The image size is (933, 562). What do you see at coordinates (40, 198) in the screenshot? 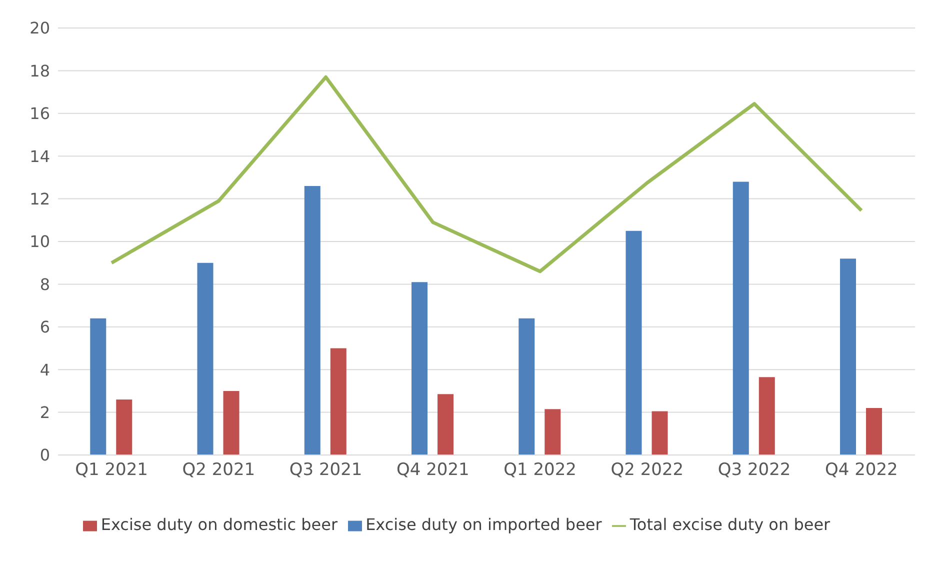
I see `y-tick-label: 12` at bounding box center [40, 198].